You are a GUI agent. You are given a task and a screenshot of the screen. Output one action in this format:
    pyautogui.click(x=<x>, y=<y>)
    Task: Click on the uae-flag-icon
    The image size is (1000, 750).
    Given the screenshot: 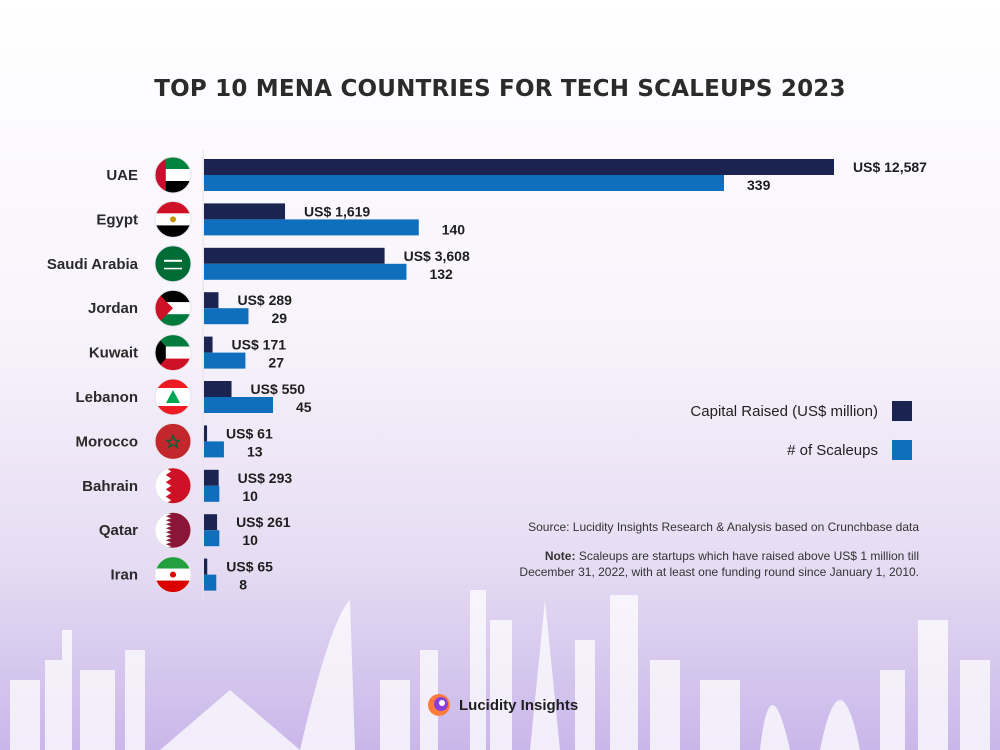 What is the action you would take?
    pyautogui.click(x=173, y=175)
    